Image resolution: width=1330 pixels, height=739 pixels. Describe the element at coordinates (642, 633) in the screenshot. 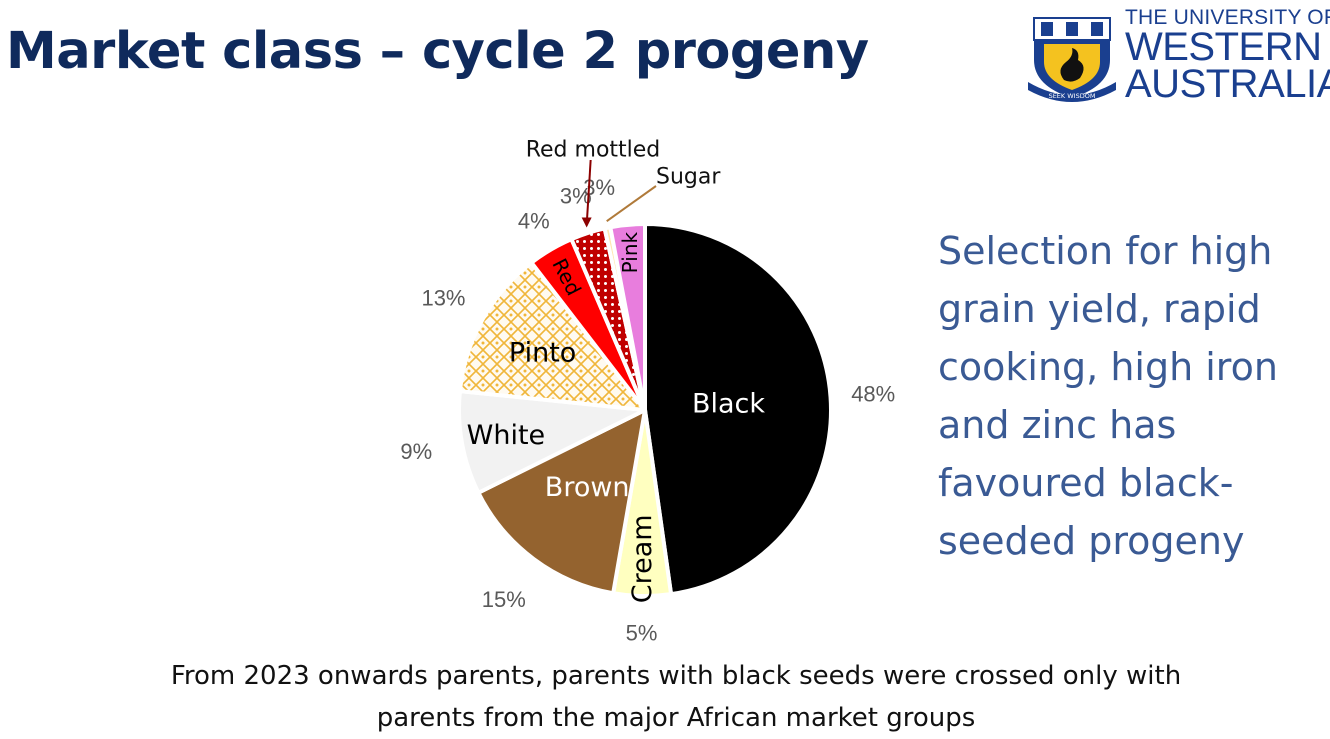

I see `value-label-cream: 5%` at that location.